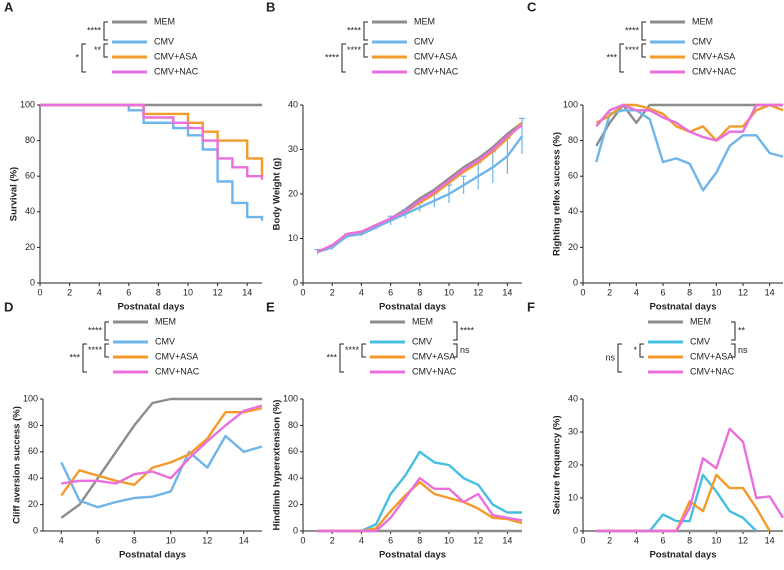 The image size is (784, 570). What do you see at coordinates (463, 184) in the screenshot?
I see `error-bar` at bounding box center [463, 184].